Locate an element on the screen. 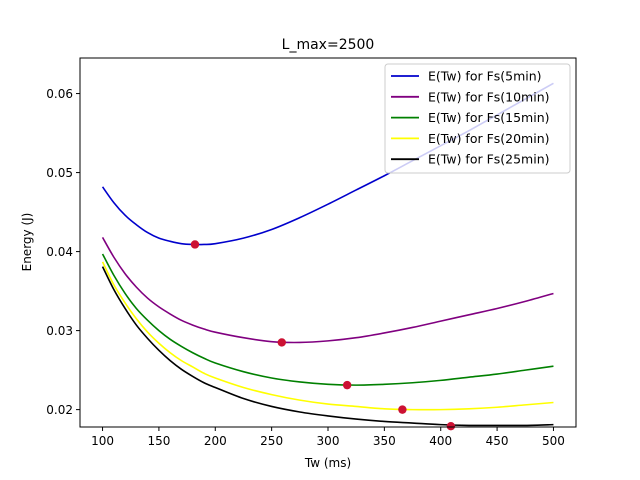 The image size is (640, 480). legend-label-1: E(Tw) for Fs(5min) is located at coordinates (485, 76).